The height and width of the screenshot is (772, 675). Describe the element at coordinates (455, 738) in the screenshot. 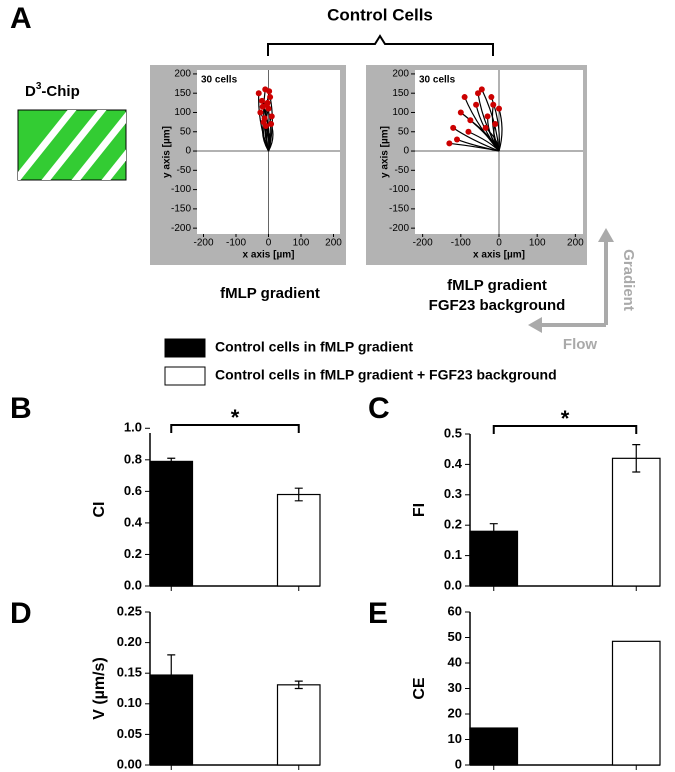

I see `y-tick-label: 10` at that location.